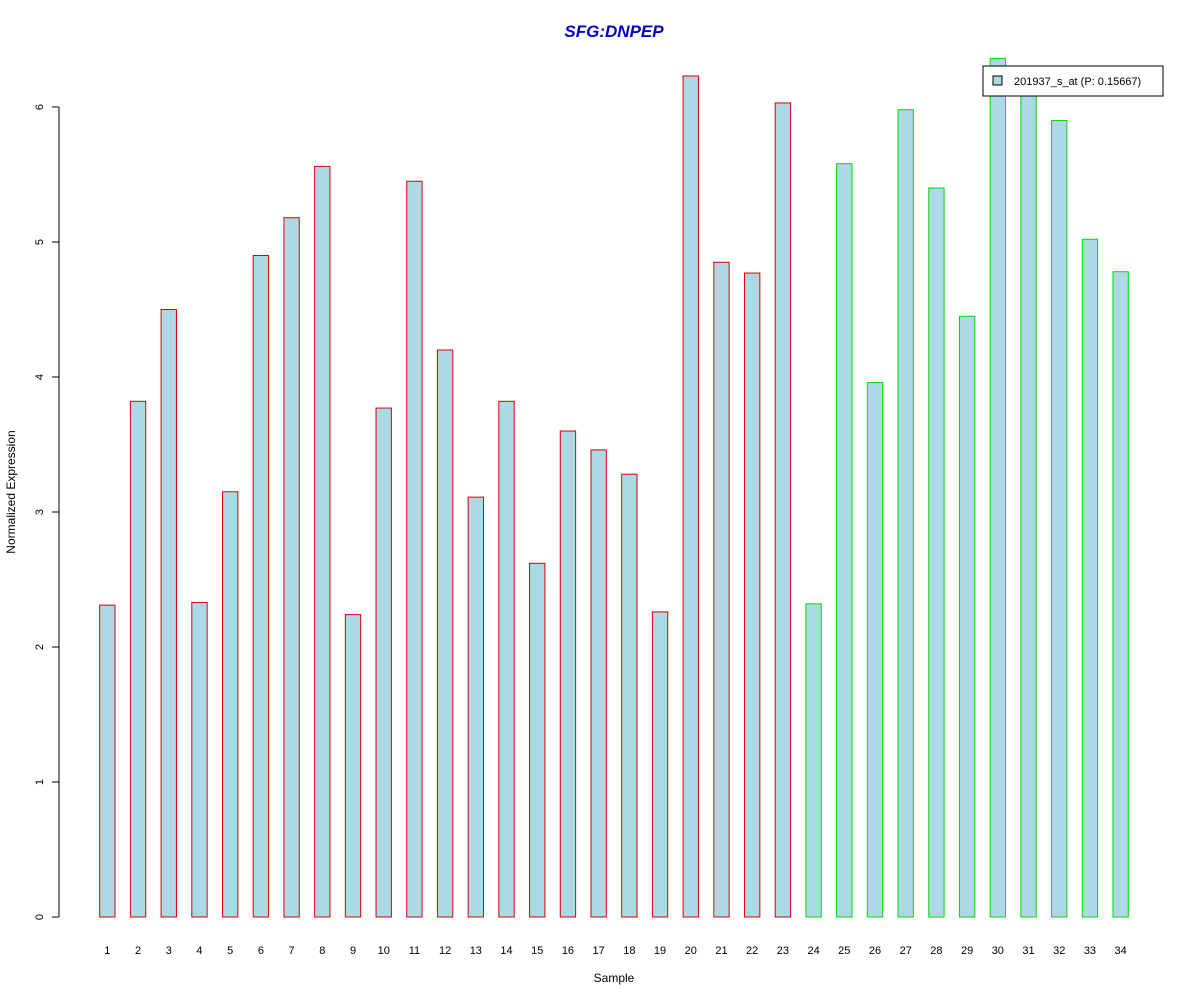 The image size is (1200, 1000). What do you see at coordinates (1059, 951) in the screenshot?
I see `x-tick-label: 32` at bounding box center [1059, 951].